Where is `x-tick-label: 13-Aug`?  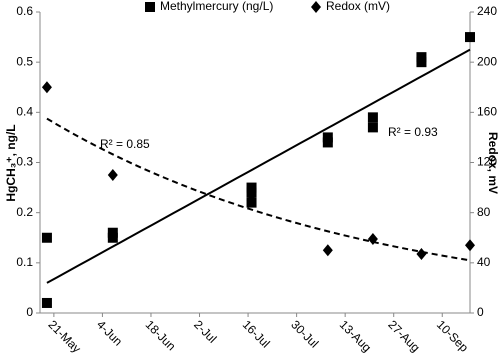 x-tick-label: 13-Aug is located at coordinates (355, 335).